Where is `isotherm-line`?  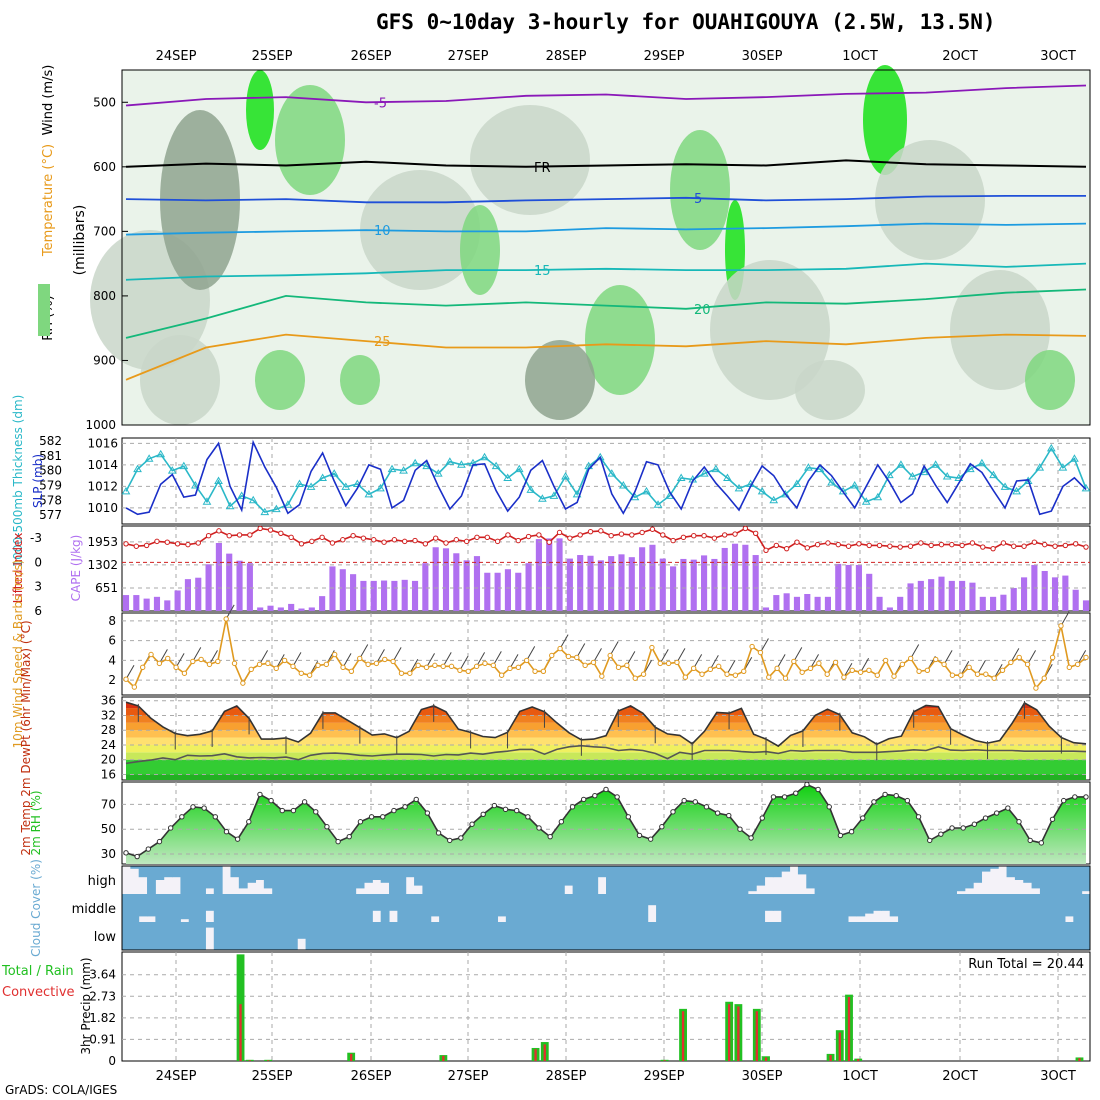 isotherm-line is located at coordinates (606, 229).